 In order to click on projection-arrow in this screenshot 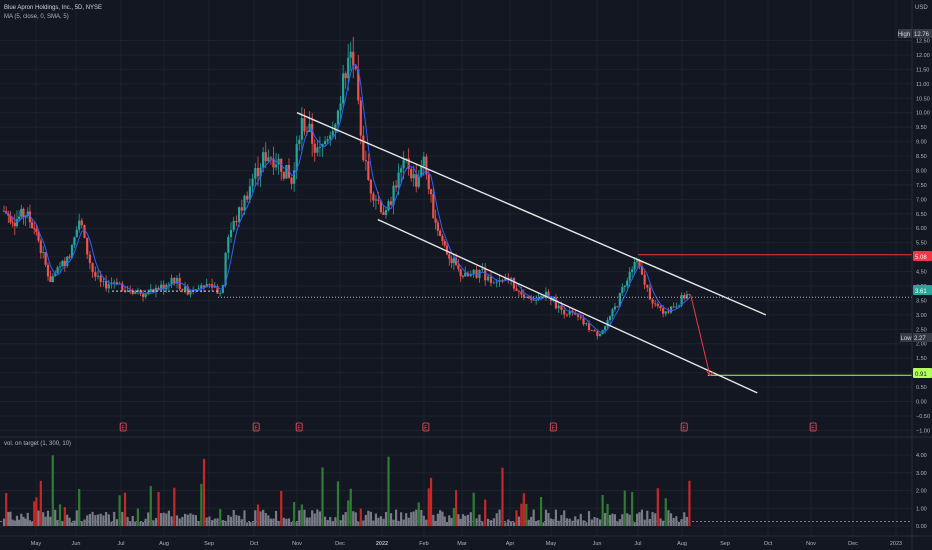, I will do `click(700, 335)`.